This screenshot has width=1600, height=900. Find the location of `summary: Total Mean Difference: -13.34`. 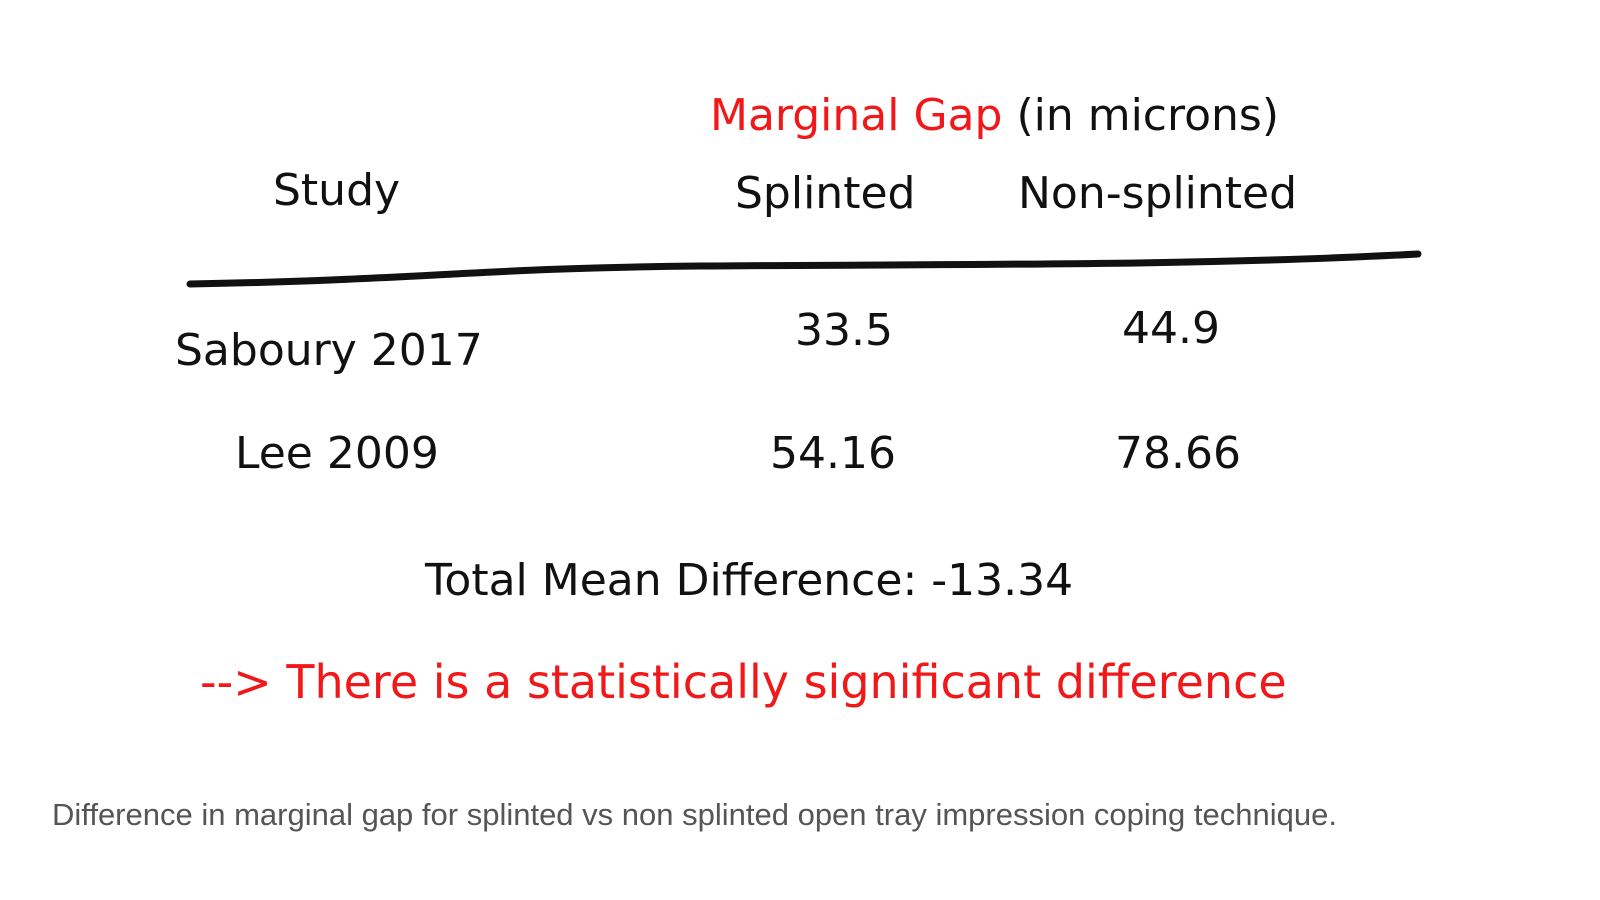

summary: Total Mean Difference: -13.34 is located at coordinates (749, 580).